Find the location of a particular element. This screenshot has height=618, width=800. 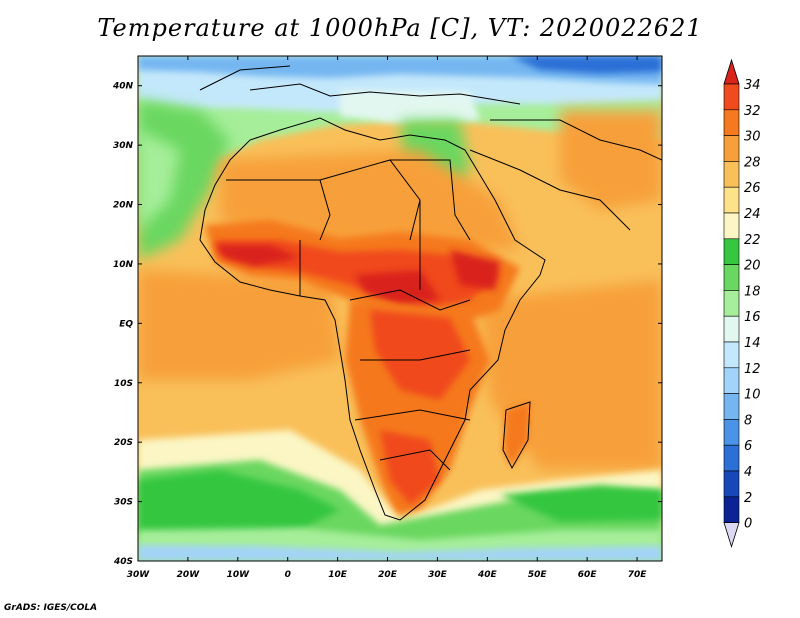

colorbar-level-label: 32 is located at coordinates (752, 111).